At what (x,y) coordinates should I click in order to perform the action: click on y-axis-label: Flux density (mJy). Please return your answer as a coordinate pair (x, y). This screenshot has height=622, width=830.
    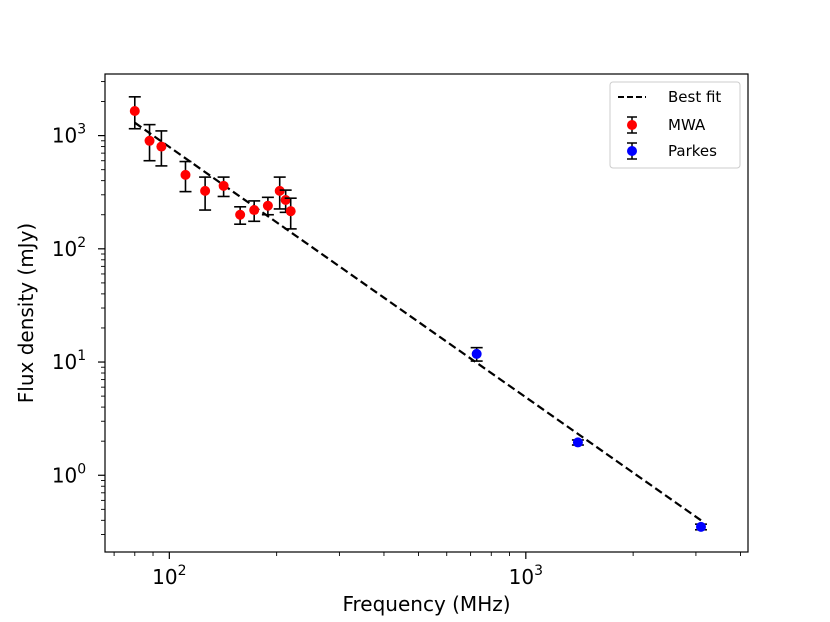
    Looking at the image, I should click on (26, 313).